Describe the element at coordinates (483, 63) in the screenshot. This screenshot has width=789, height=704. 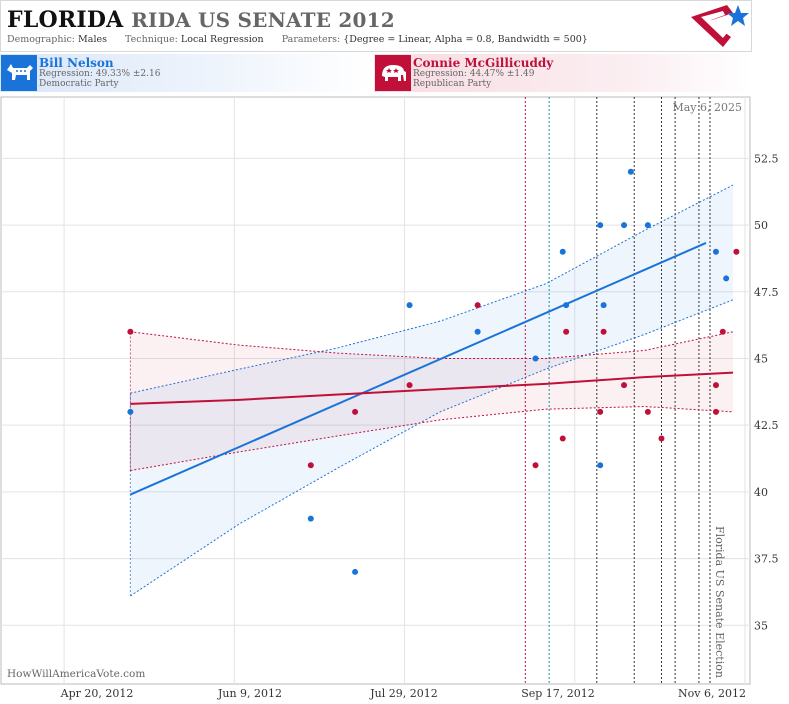
I see `candidate-name: Connie McGillicuddy` at that location.